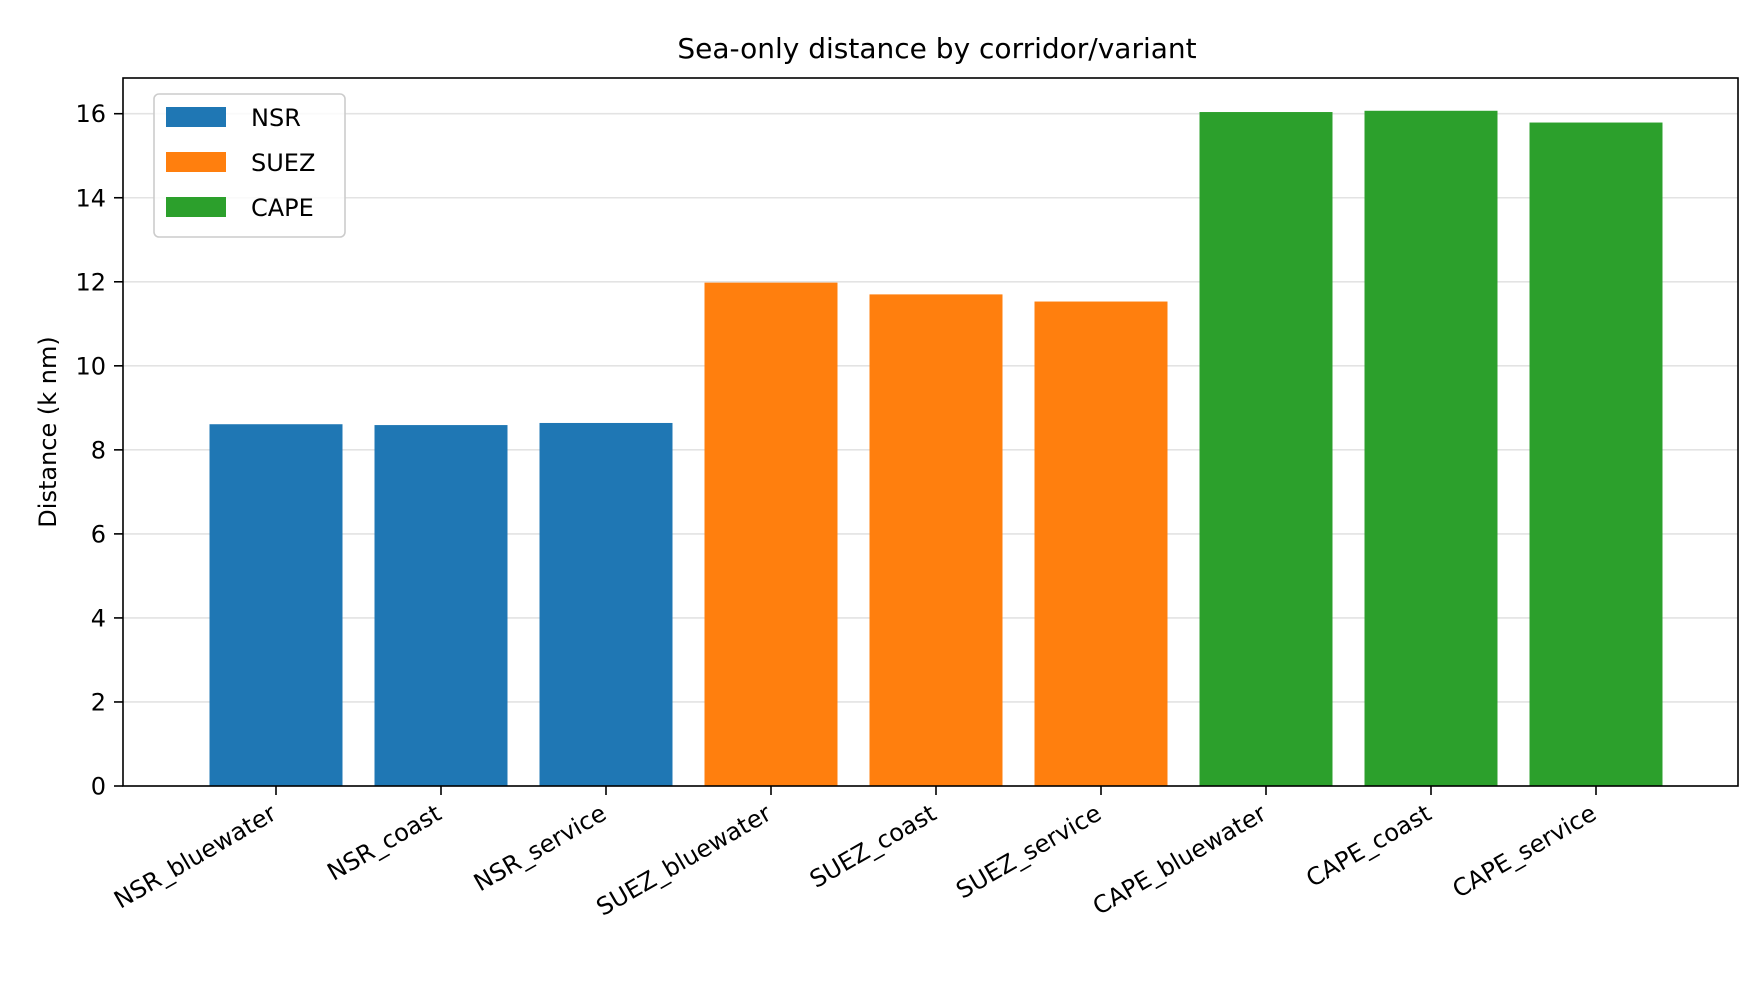  What do you see at coordinates (276, 118) in the screenshot?
I see `legend-label-nsr: NSR` at bounding box center [276, 118].